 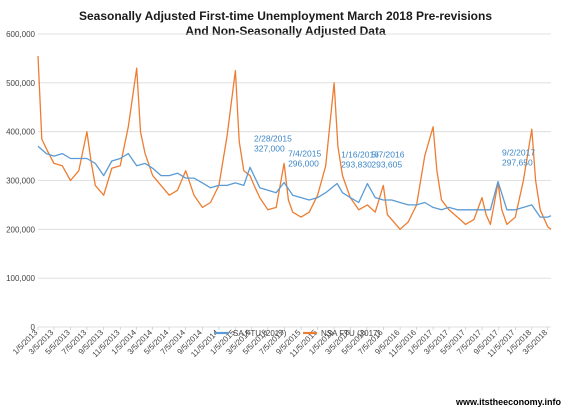 What do you see at coordinates (518, 153) in the screenshot?
I see `annotation-label: 9/2/2017` at bounding box center [518, 153].